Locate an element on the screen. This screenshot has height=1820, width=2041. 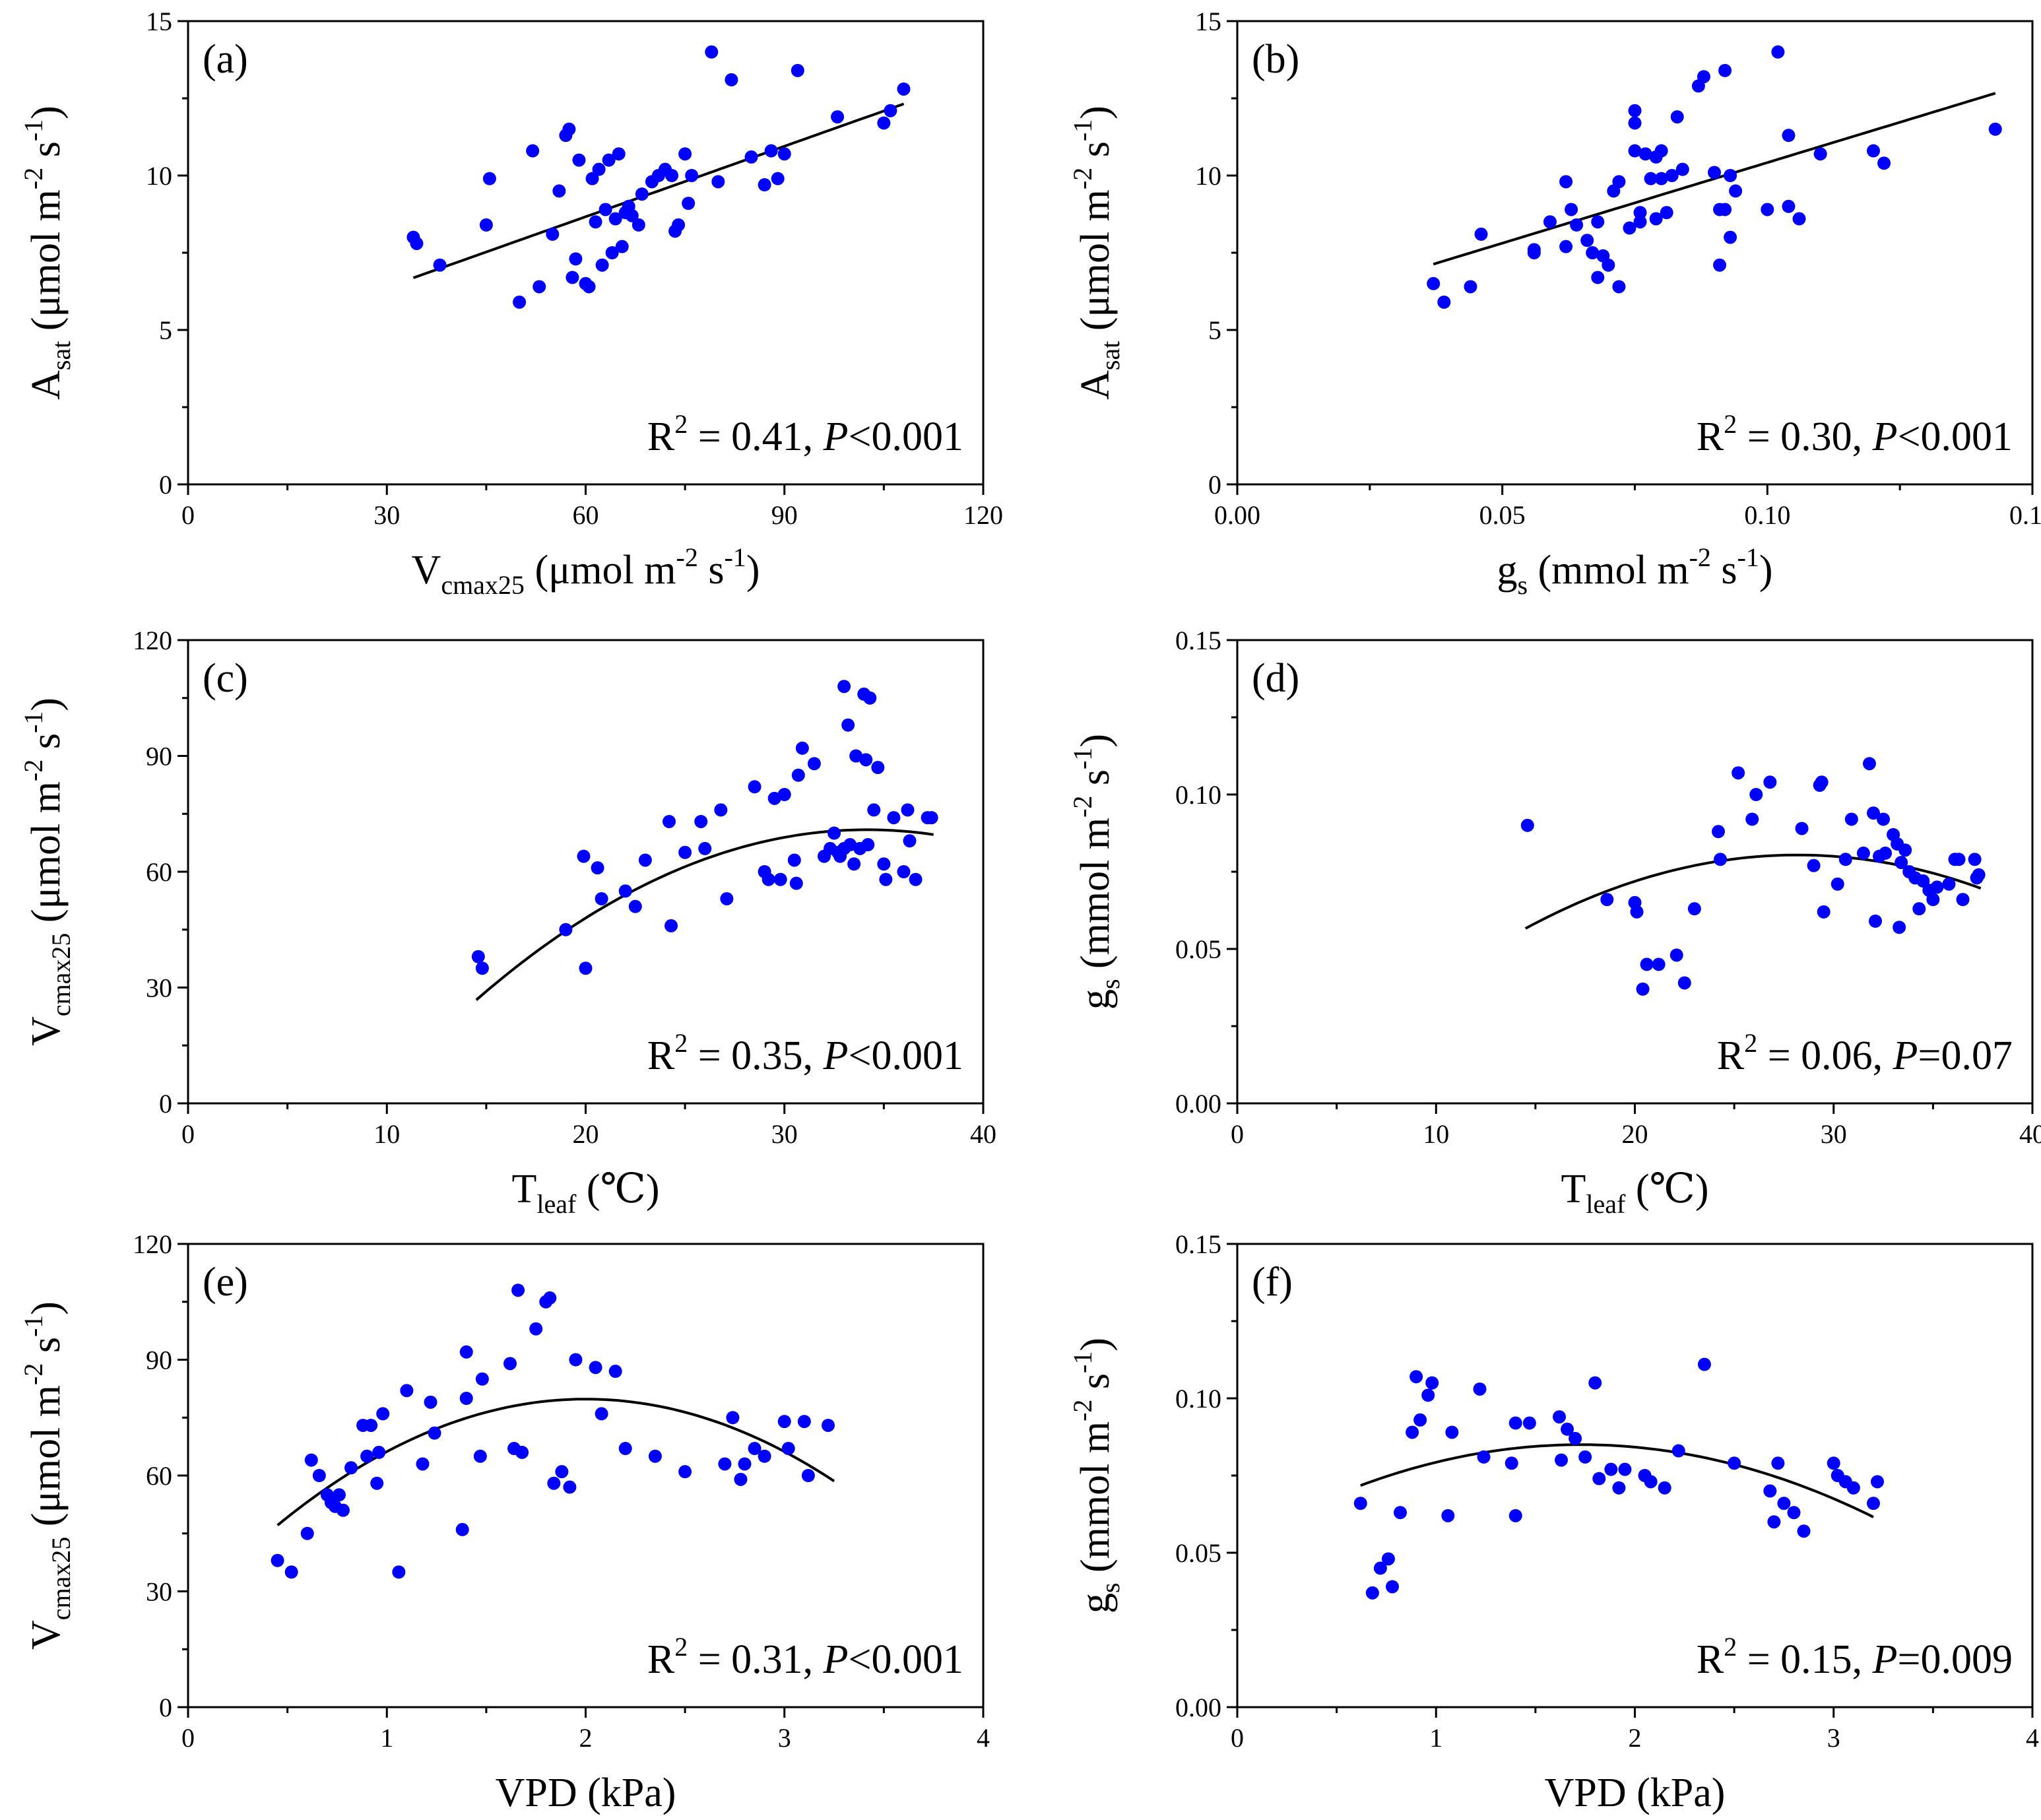
x-axis-label: Vcmax25 (μmol m-2 s-1) is located at coordinates (586, 571).